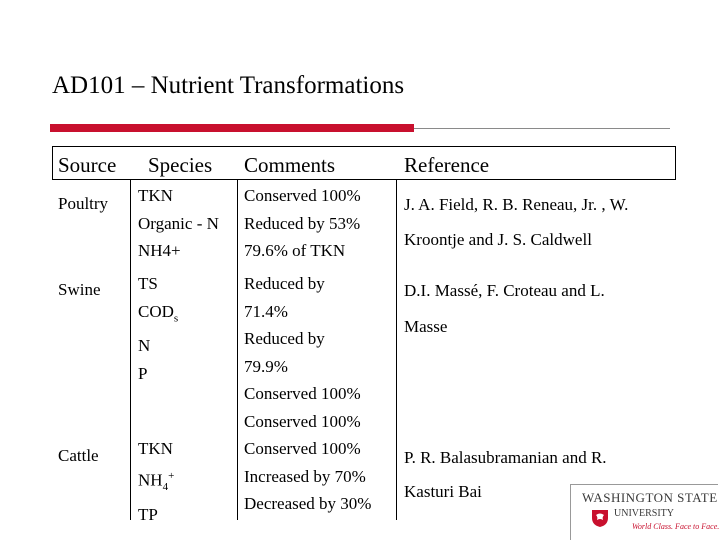 Image resolution: width=720 pixels, height=540 pixels. Describe the element at coordinates (143, 373) in the screenshot. I see `species-item: P` at that location.